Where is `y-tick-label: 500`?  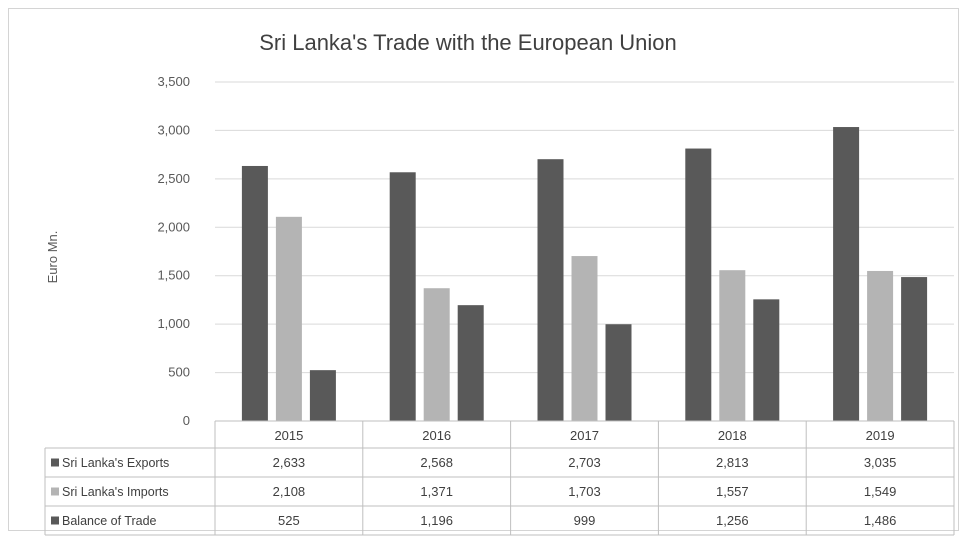
y-tick-label: 500 is located at coordinates (179, 372).